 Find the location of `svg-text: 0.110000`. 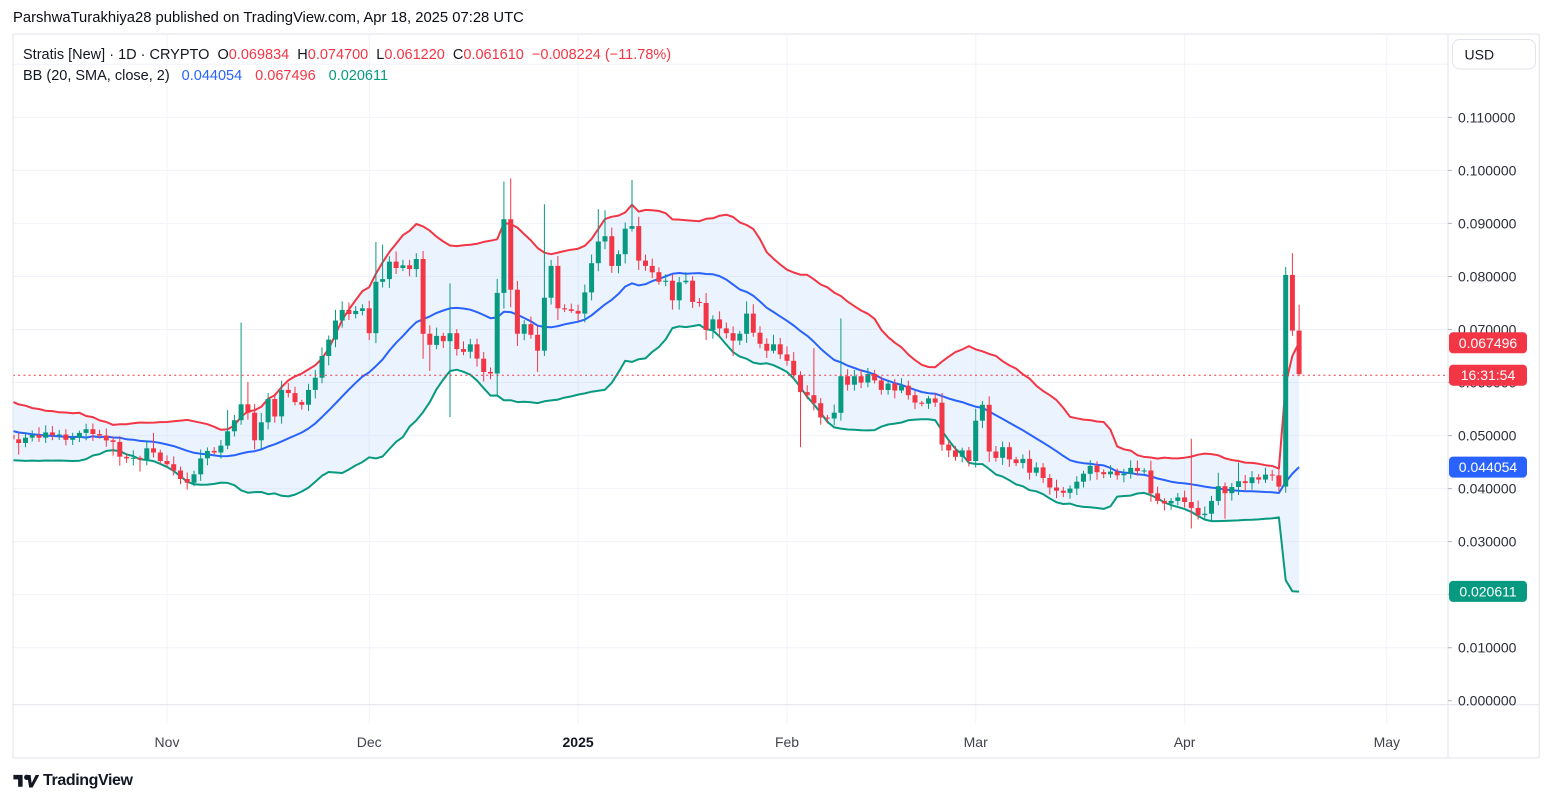

svg-text: 0.110000 is located at coordinates (1487, 117).